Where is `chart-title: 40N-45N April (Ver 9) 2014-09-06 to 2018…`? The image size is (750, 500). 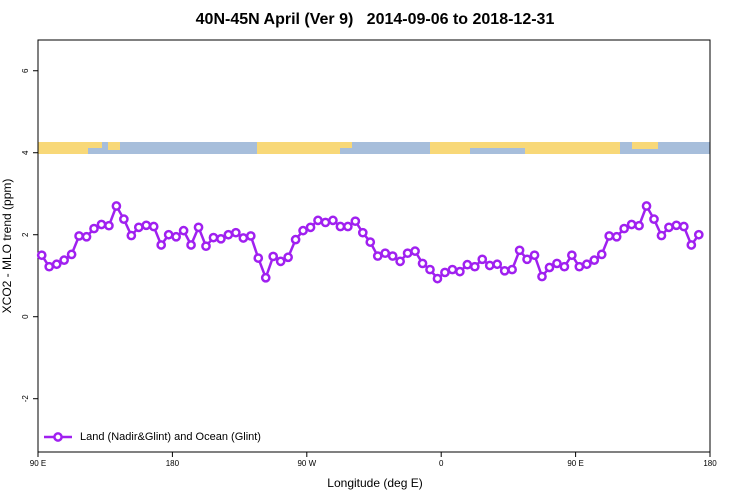 chart-title: 40N-45N April (Ver 9) 2014-09-06 to 2018… is located at coordinates (375, 19).